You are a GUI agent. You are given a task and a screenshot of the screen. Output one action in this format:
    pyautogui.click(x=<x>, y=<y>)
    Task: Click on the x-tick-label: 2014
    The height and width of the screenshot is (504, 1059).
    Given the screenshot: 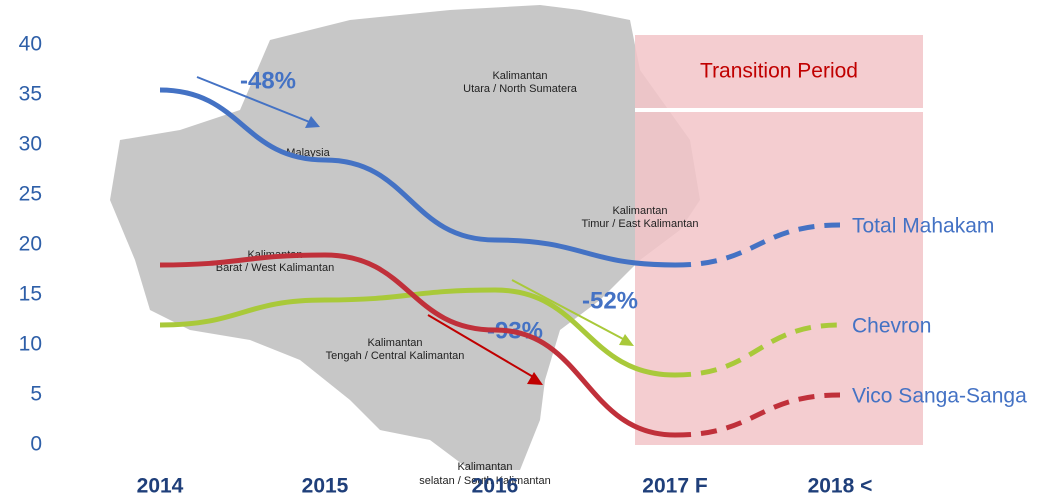 What is the action you would take?
    pyautogui.click(x=160, y=486)
    